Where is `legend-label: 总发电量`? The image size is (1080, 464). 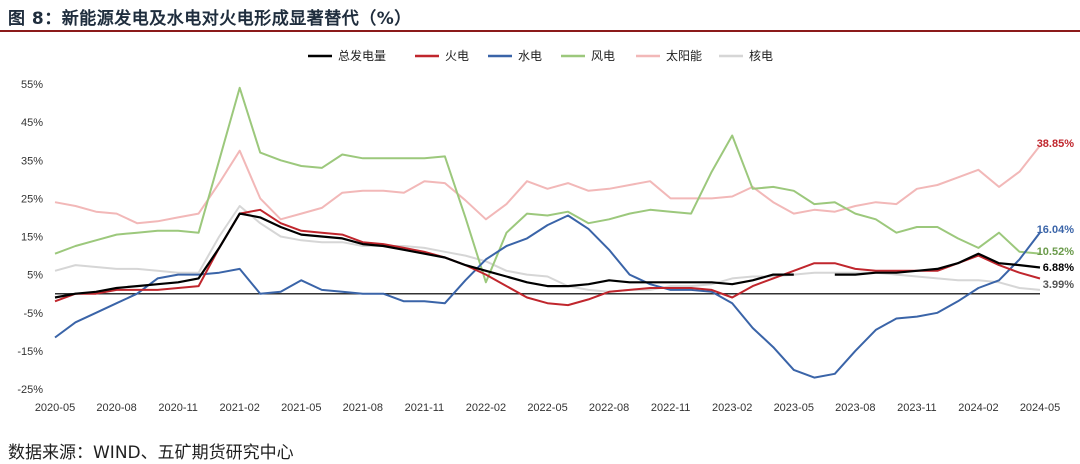 legend-label: 总发电量 is located at coordinates (362, 55).